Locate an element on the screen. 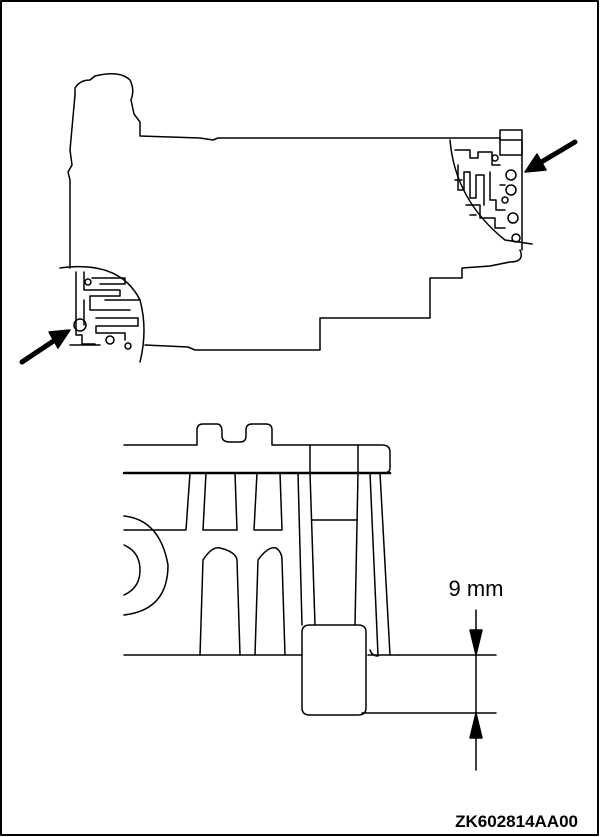 The width and height of the screenshot is (600, 837). left-bore is located at coordinates (132, 570).